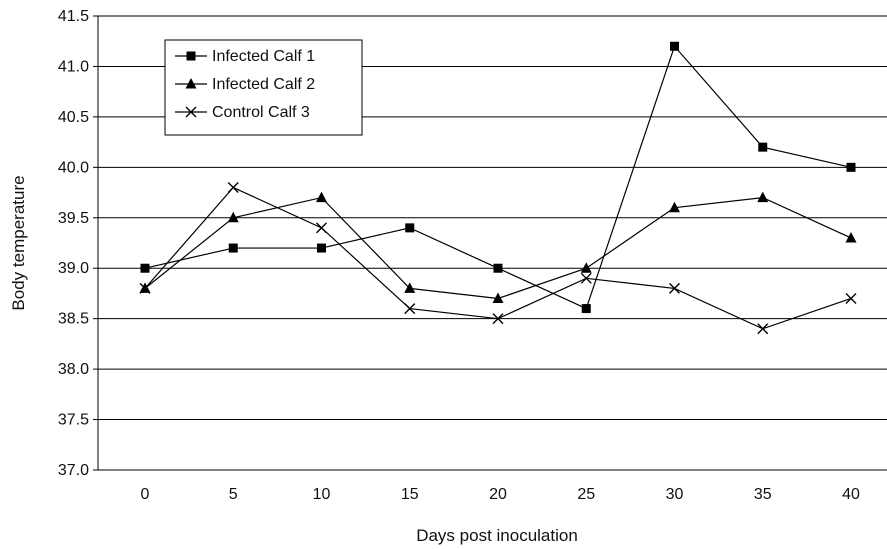 The image size is (887, 549). I want to click on x-axis: 0 5 10 15 20 25 30 35 40, so click(500, 494).